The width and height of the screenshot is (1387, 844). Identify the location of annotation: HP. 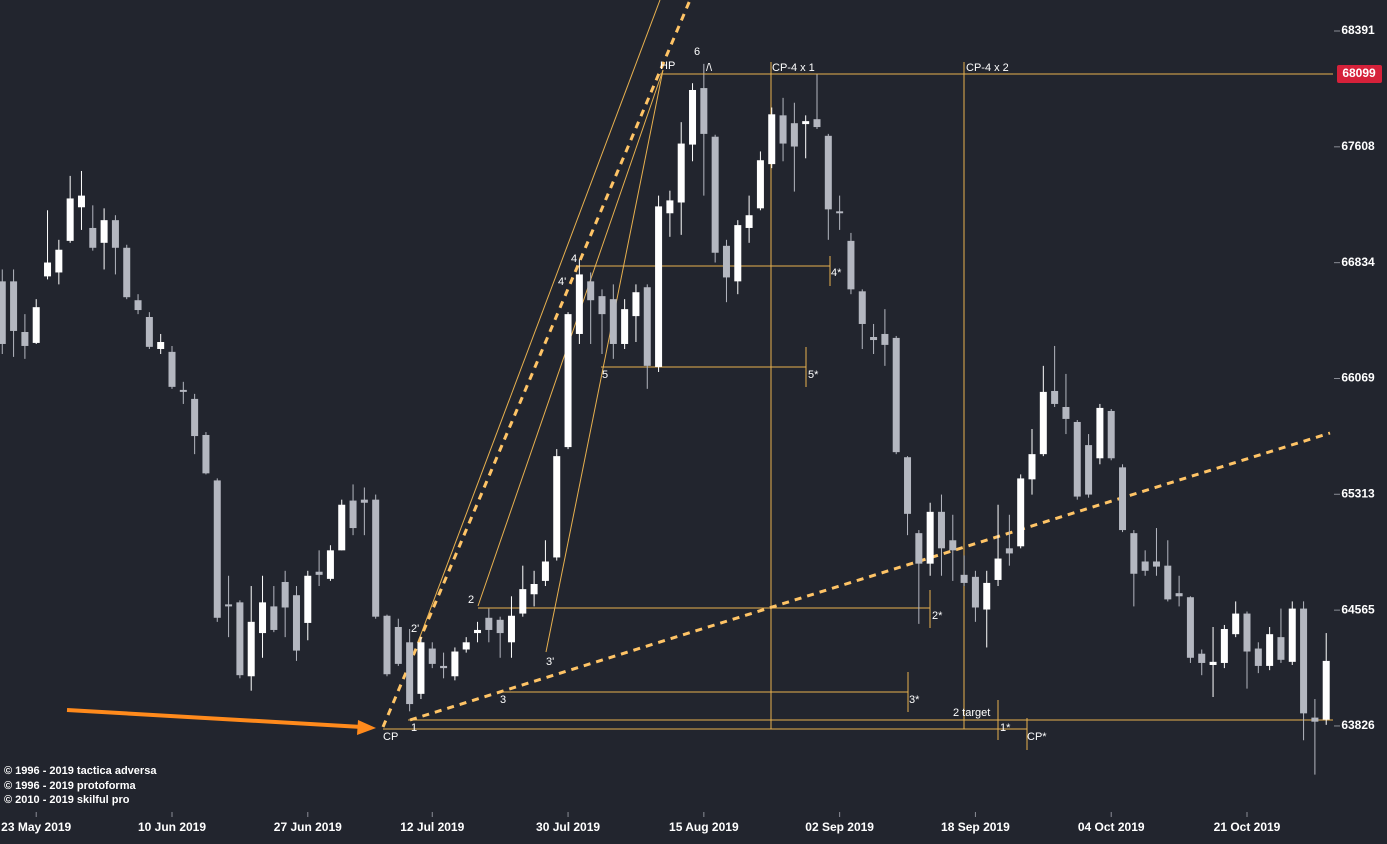
(667, 66).